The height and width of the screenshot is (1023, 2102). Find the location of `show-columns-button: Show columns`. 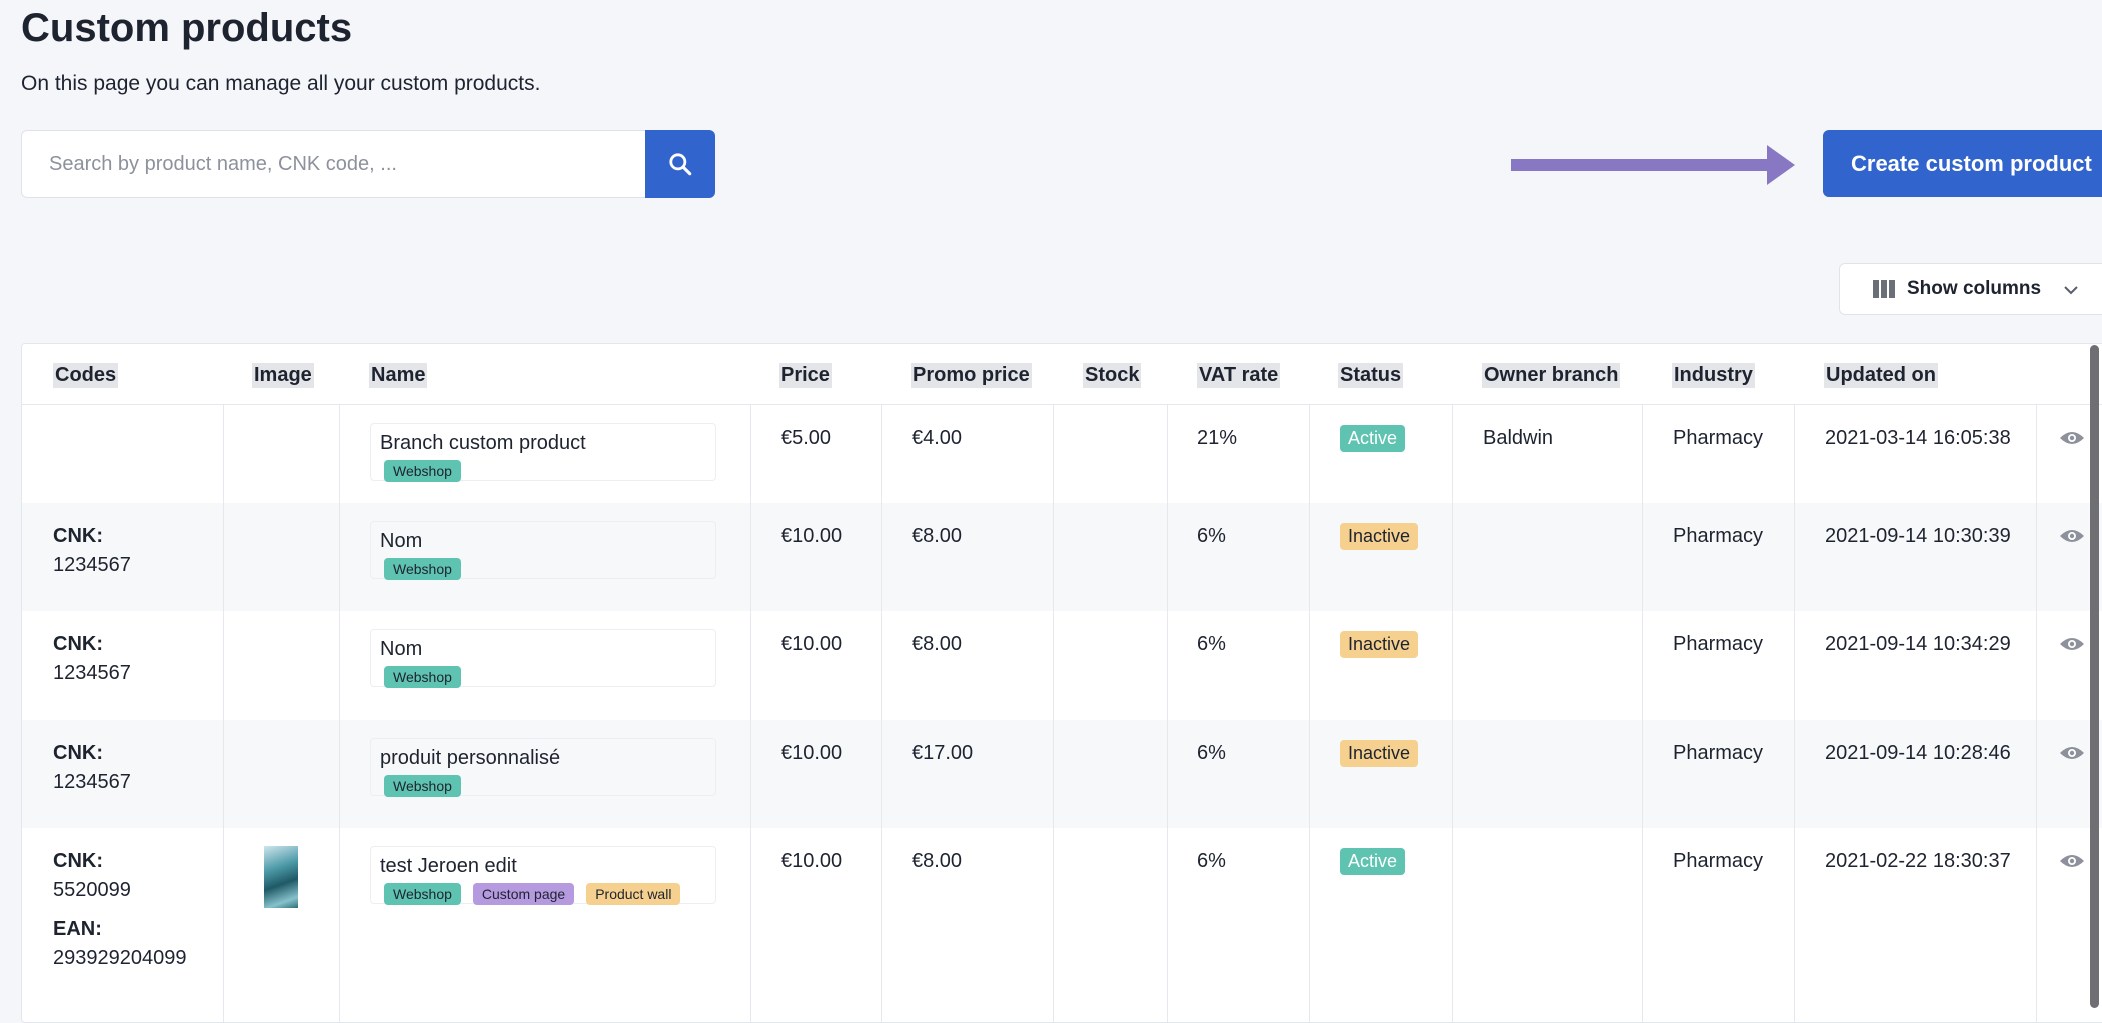

show-columns-button: Show columns is located at coordinates (1970, 289).